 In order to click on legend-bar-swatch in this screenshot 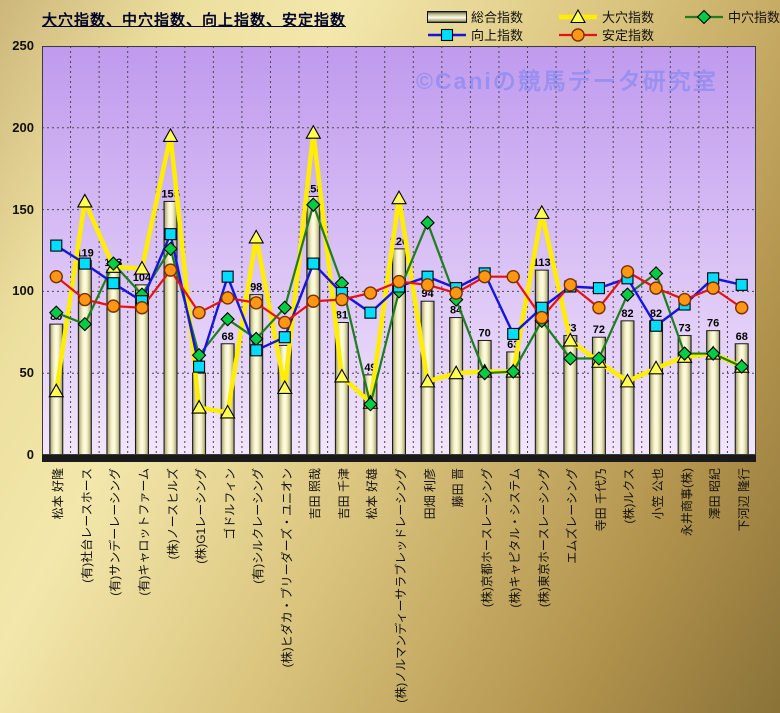, I will do `click(447, 16)`.